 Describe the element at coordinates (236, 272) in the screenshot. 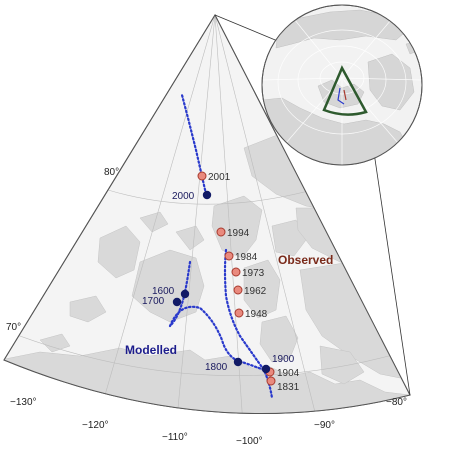

I see `observed-point-1973` at that location.